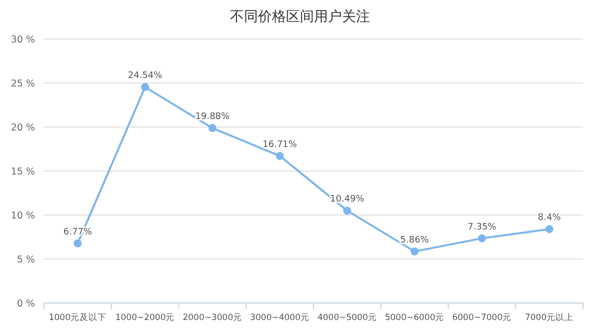  Describe the element at coordinates (212, 317) in the screenshot. I see `x-tick-label: 2000~3000元` at that location.